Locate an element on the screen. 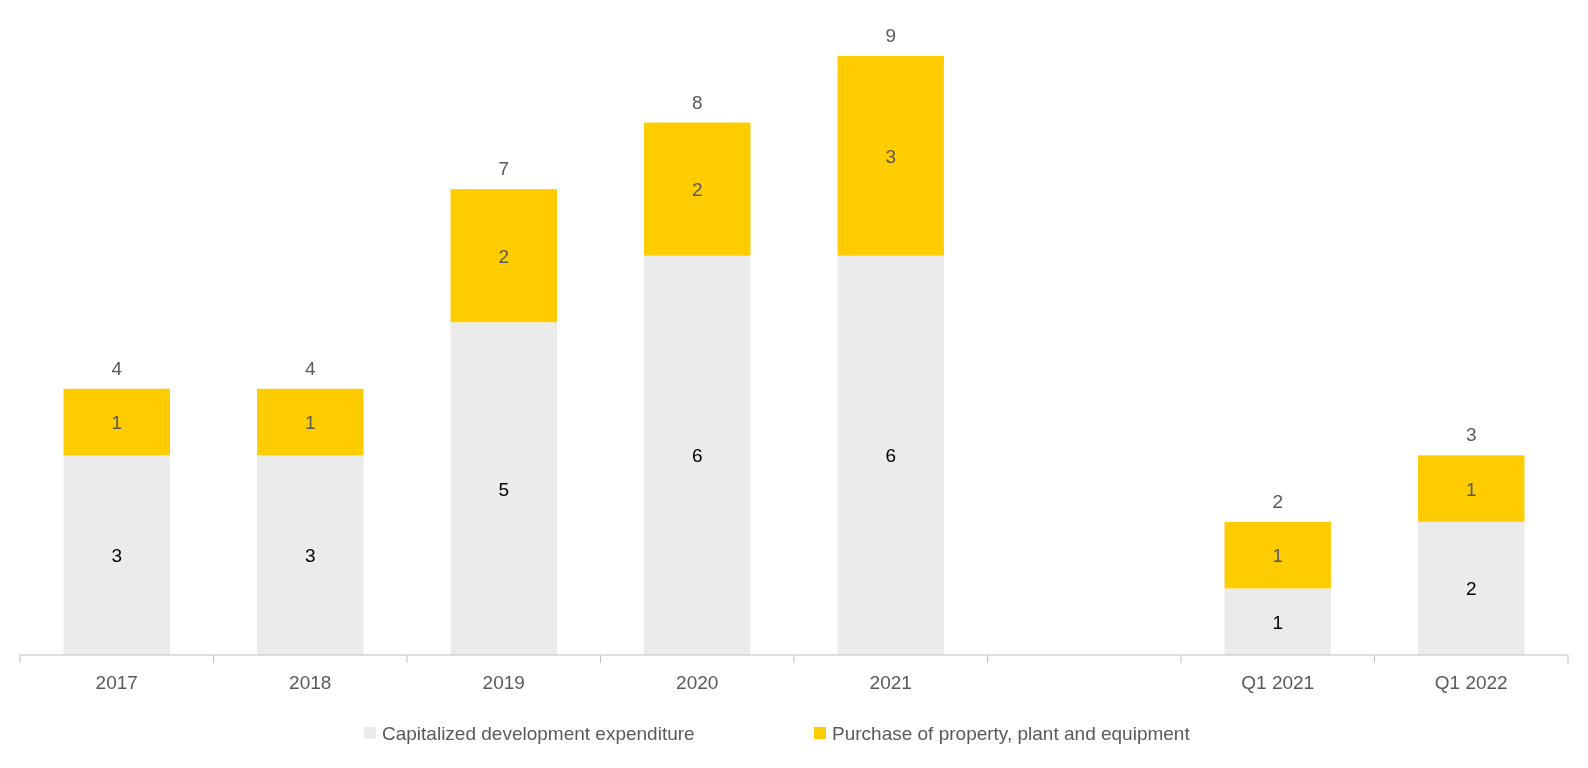 The image size is (1588, 768). legend-label: Purchase of property, plant and equipment is located at coordinates (1011, 733).